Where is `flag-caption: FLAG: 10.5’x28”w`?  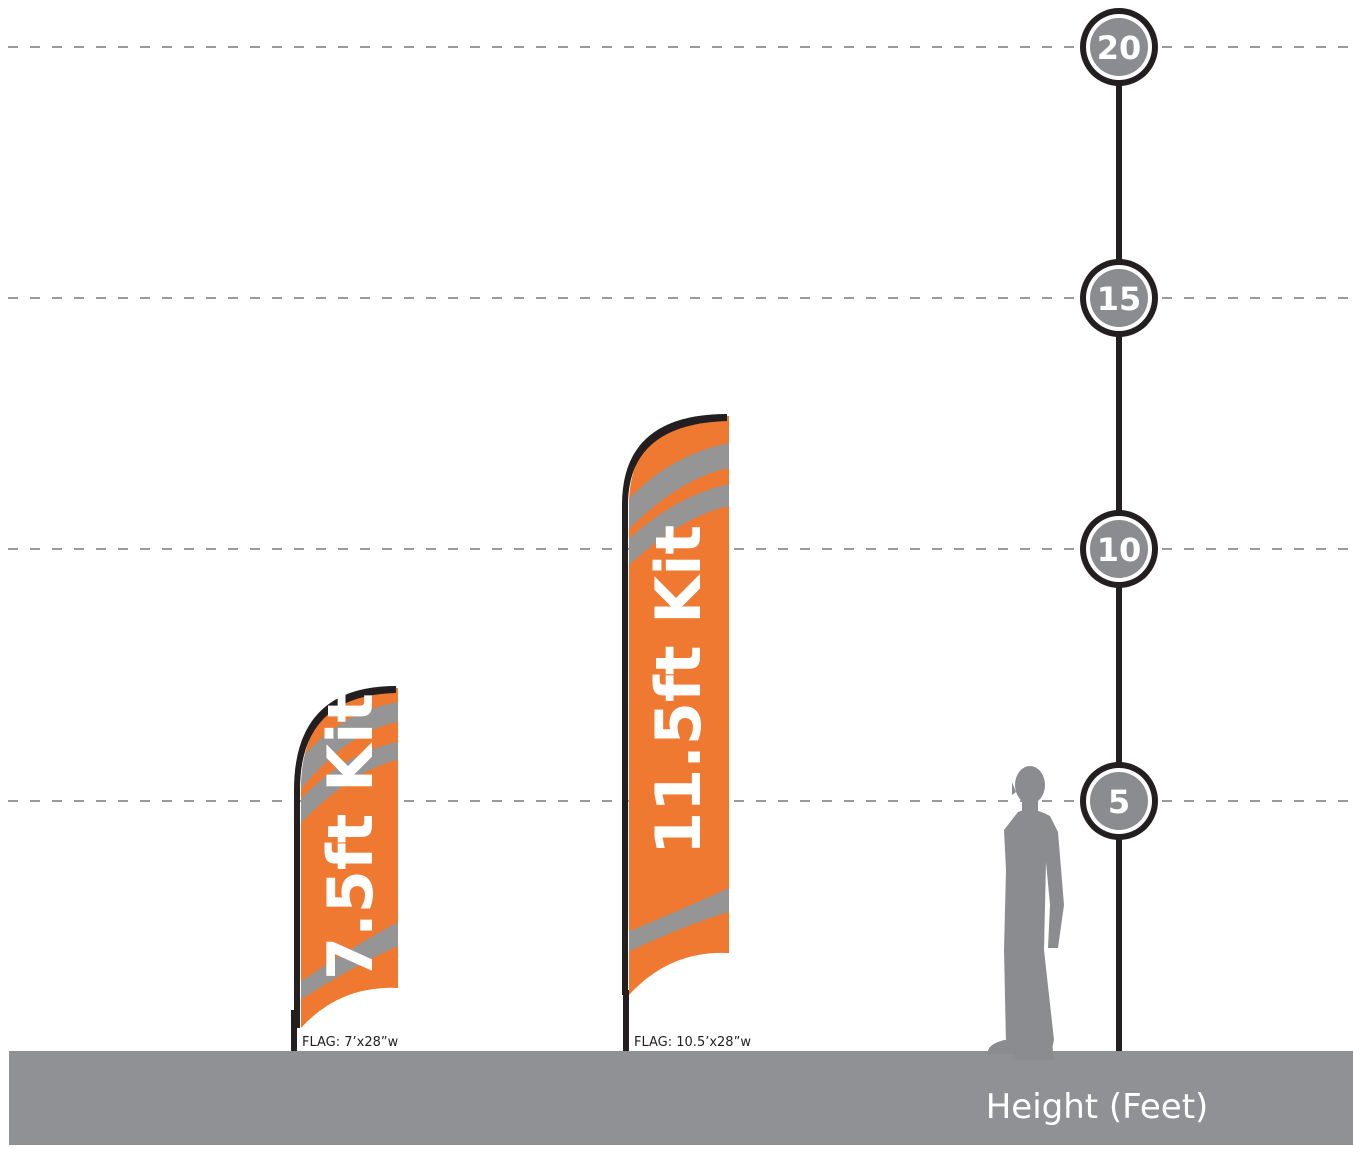 flag-caption: FLAG: 10.5’x28”w is located at coordinates (692, 1042).